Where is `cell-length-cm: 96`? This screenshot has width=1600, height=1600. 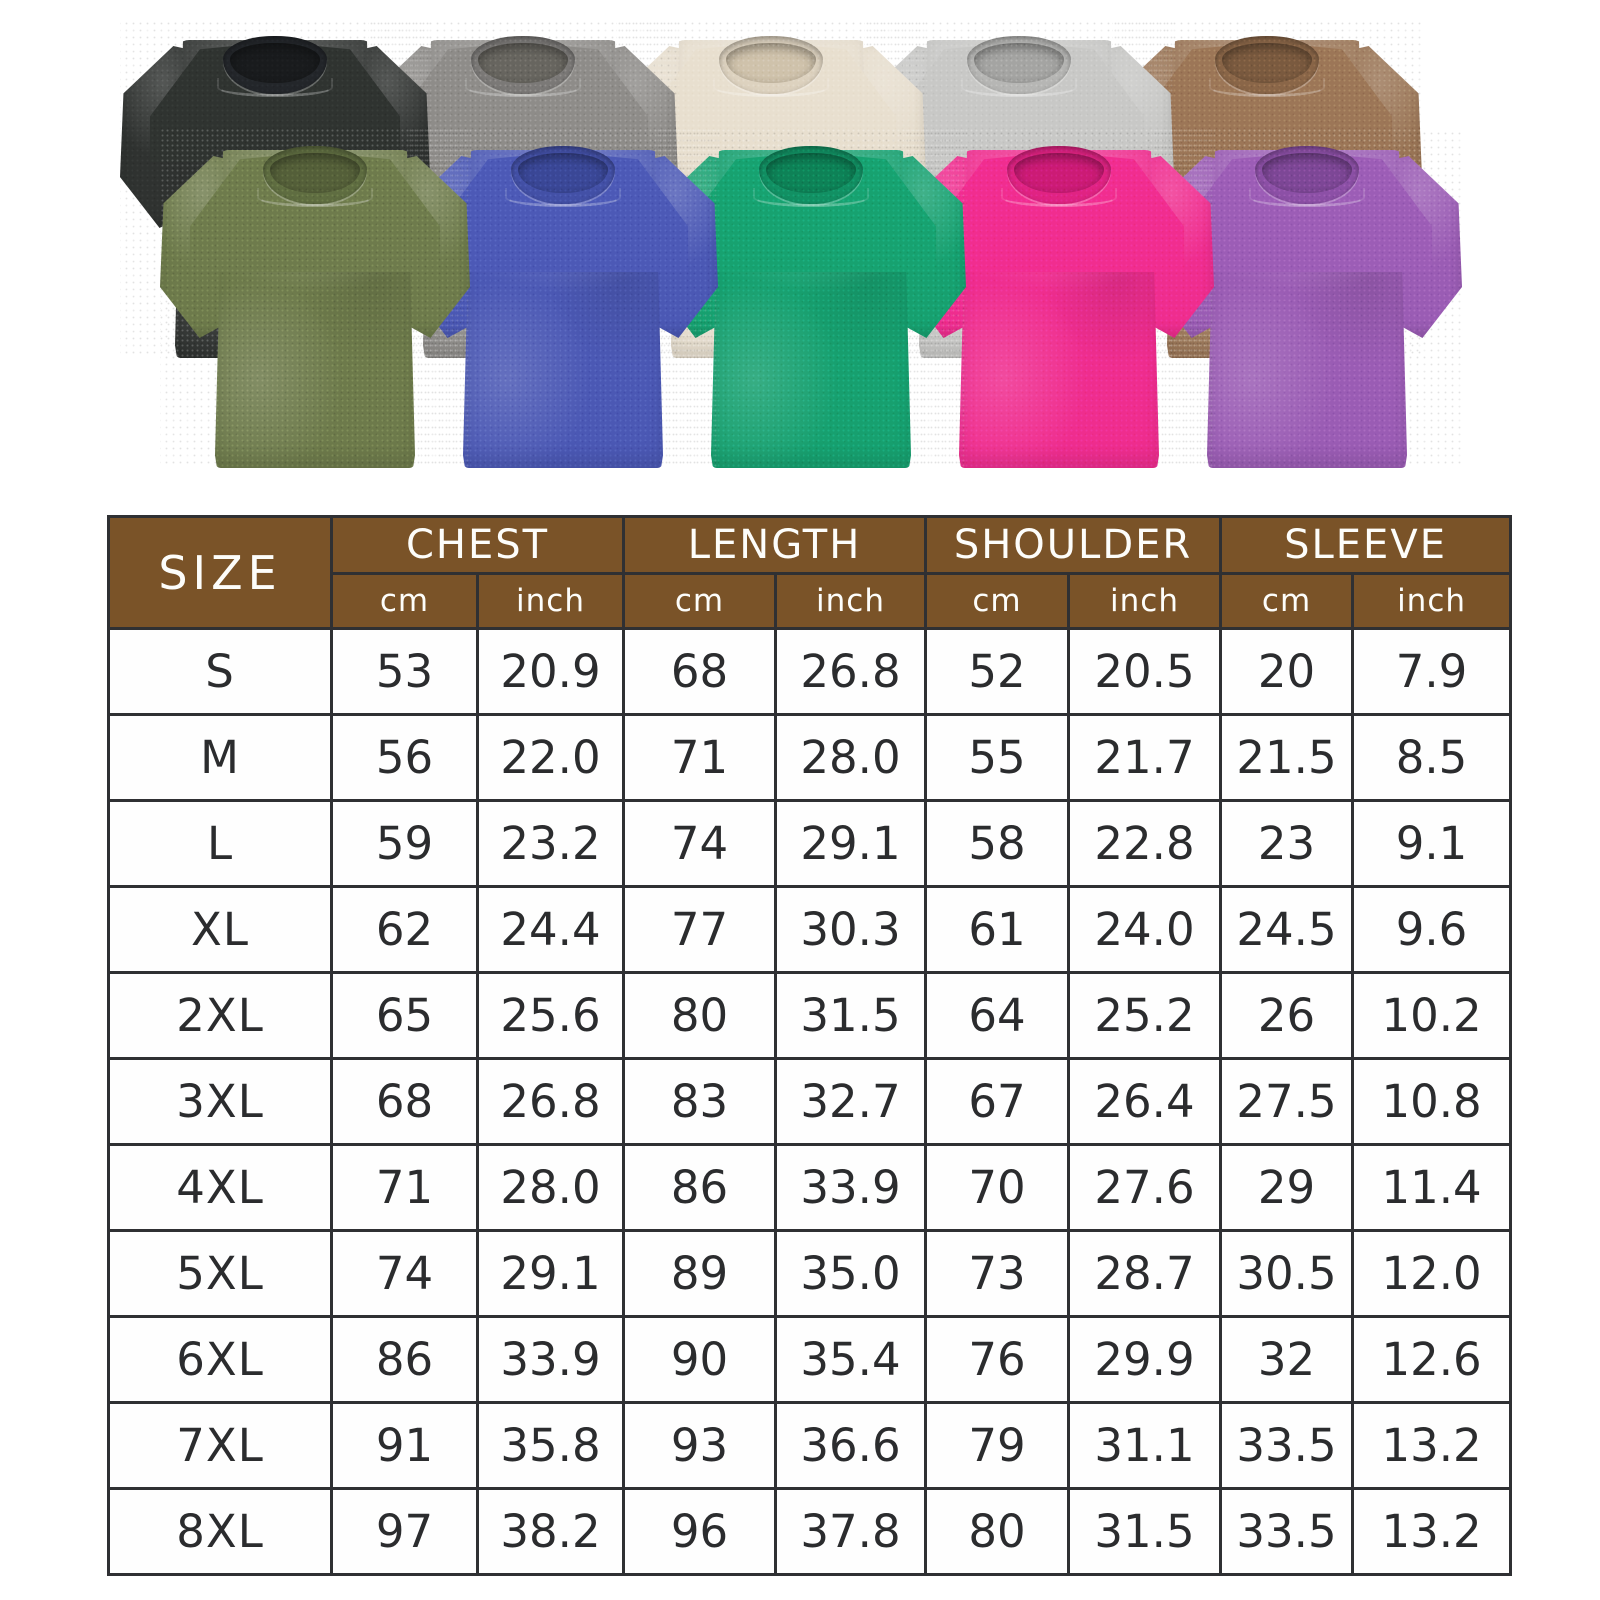
cell-length-cm: 96 is located at coordinates (700, 1531).